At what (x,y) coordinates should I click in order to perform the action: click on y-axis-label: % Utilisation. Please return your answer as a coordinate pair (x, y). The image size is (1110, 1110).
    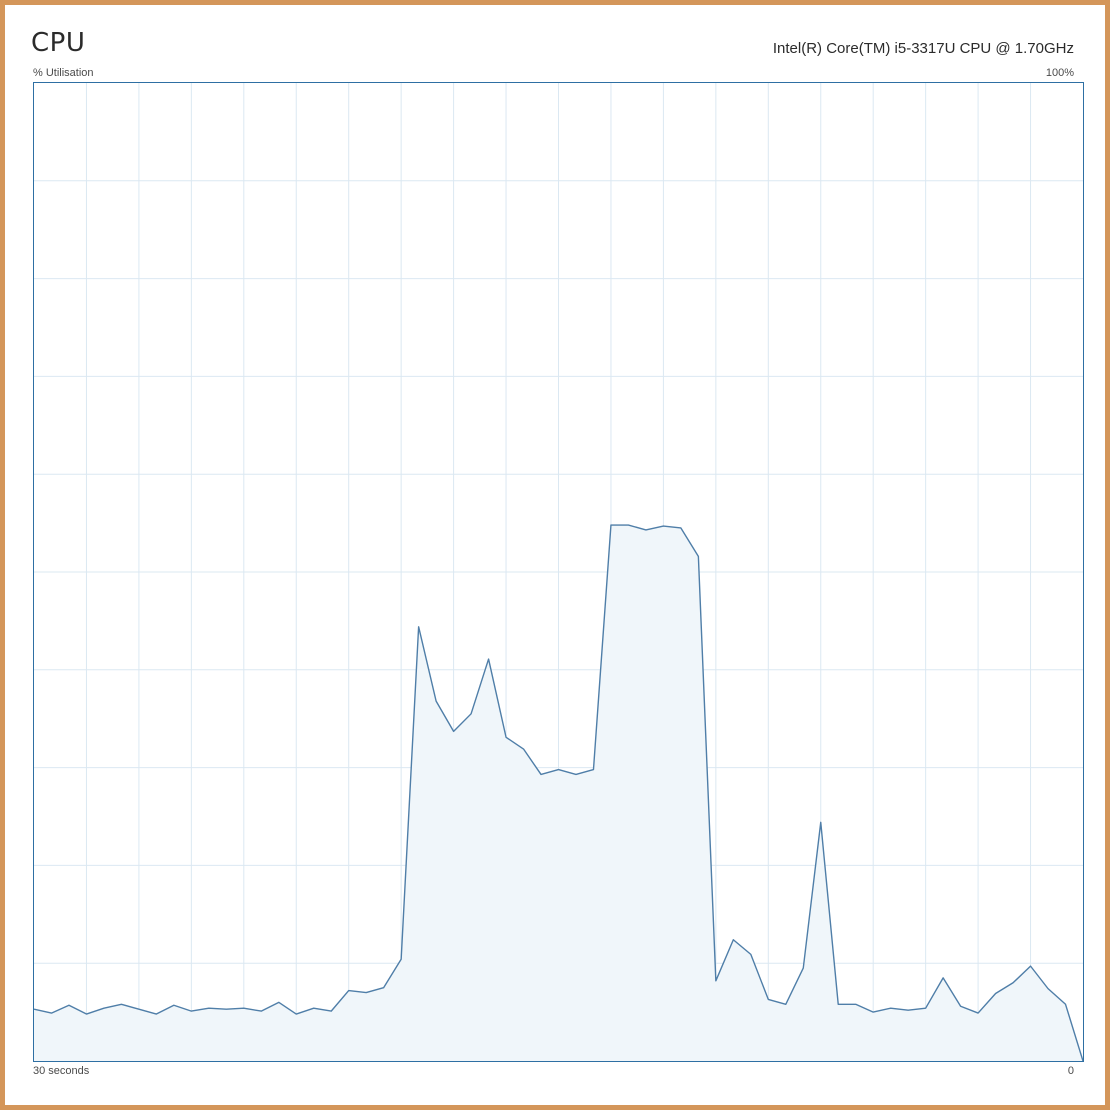
    Looking at the image, I should click on (63, 73).